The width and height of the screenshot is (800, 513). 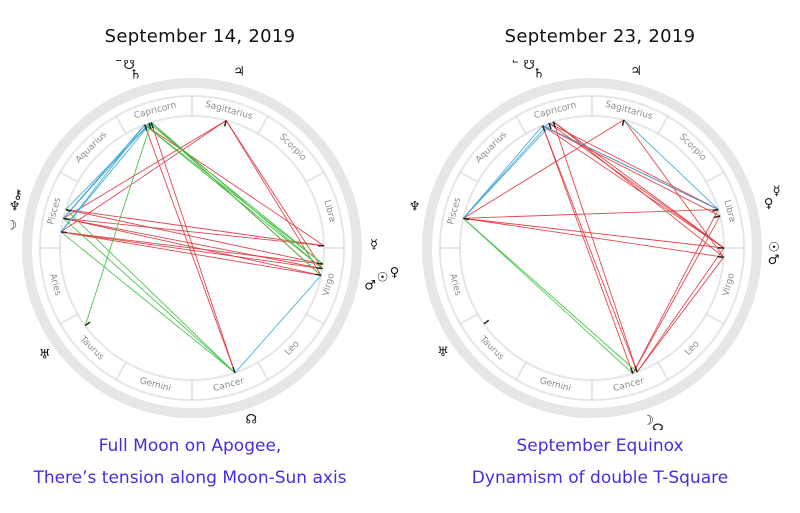 What do you see at coordinates (190, 446) in the screenshot?
I see `caption-line-1: Full Moon on Apogee,` at bounding box center [190, 446].